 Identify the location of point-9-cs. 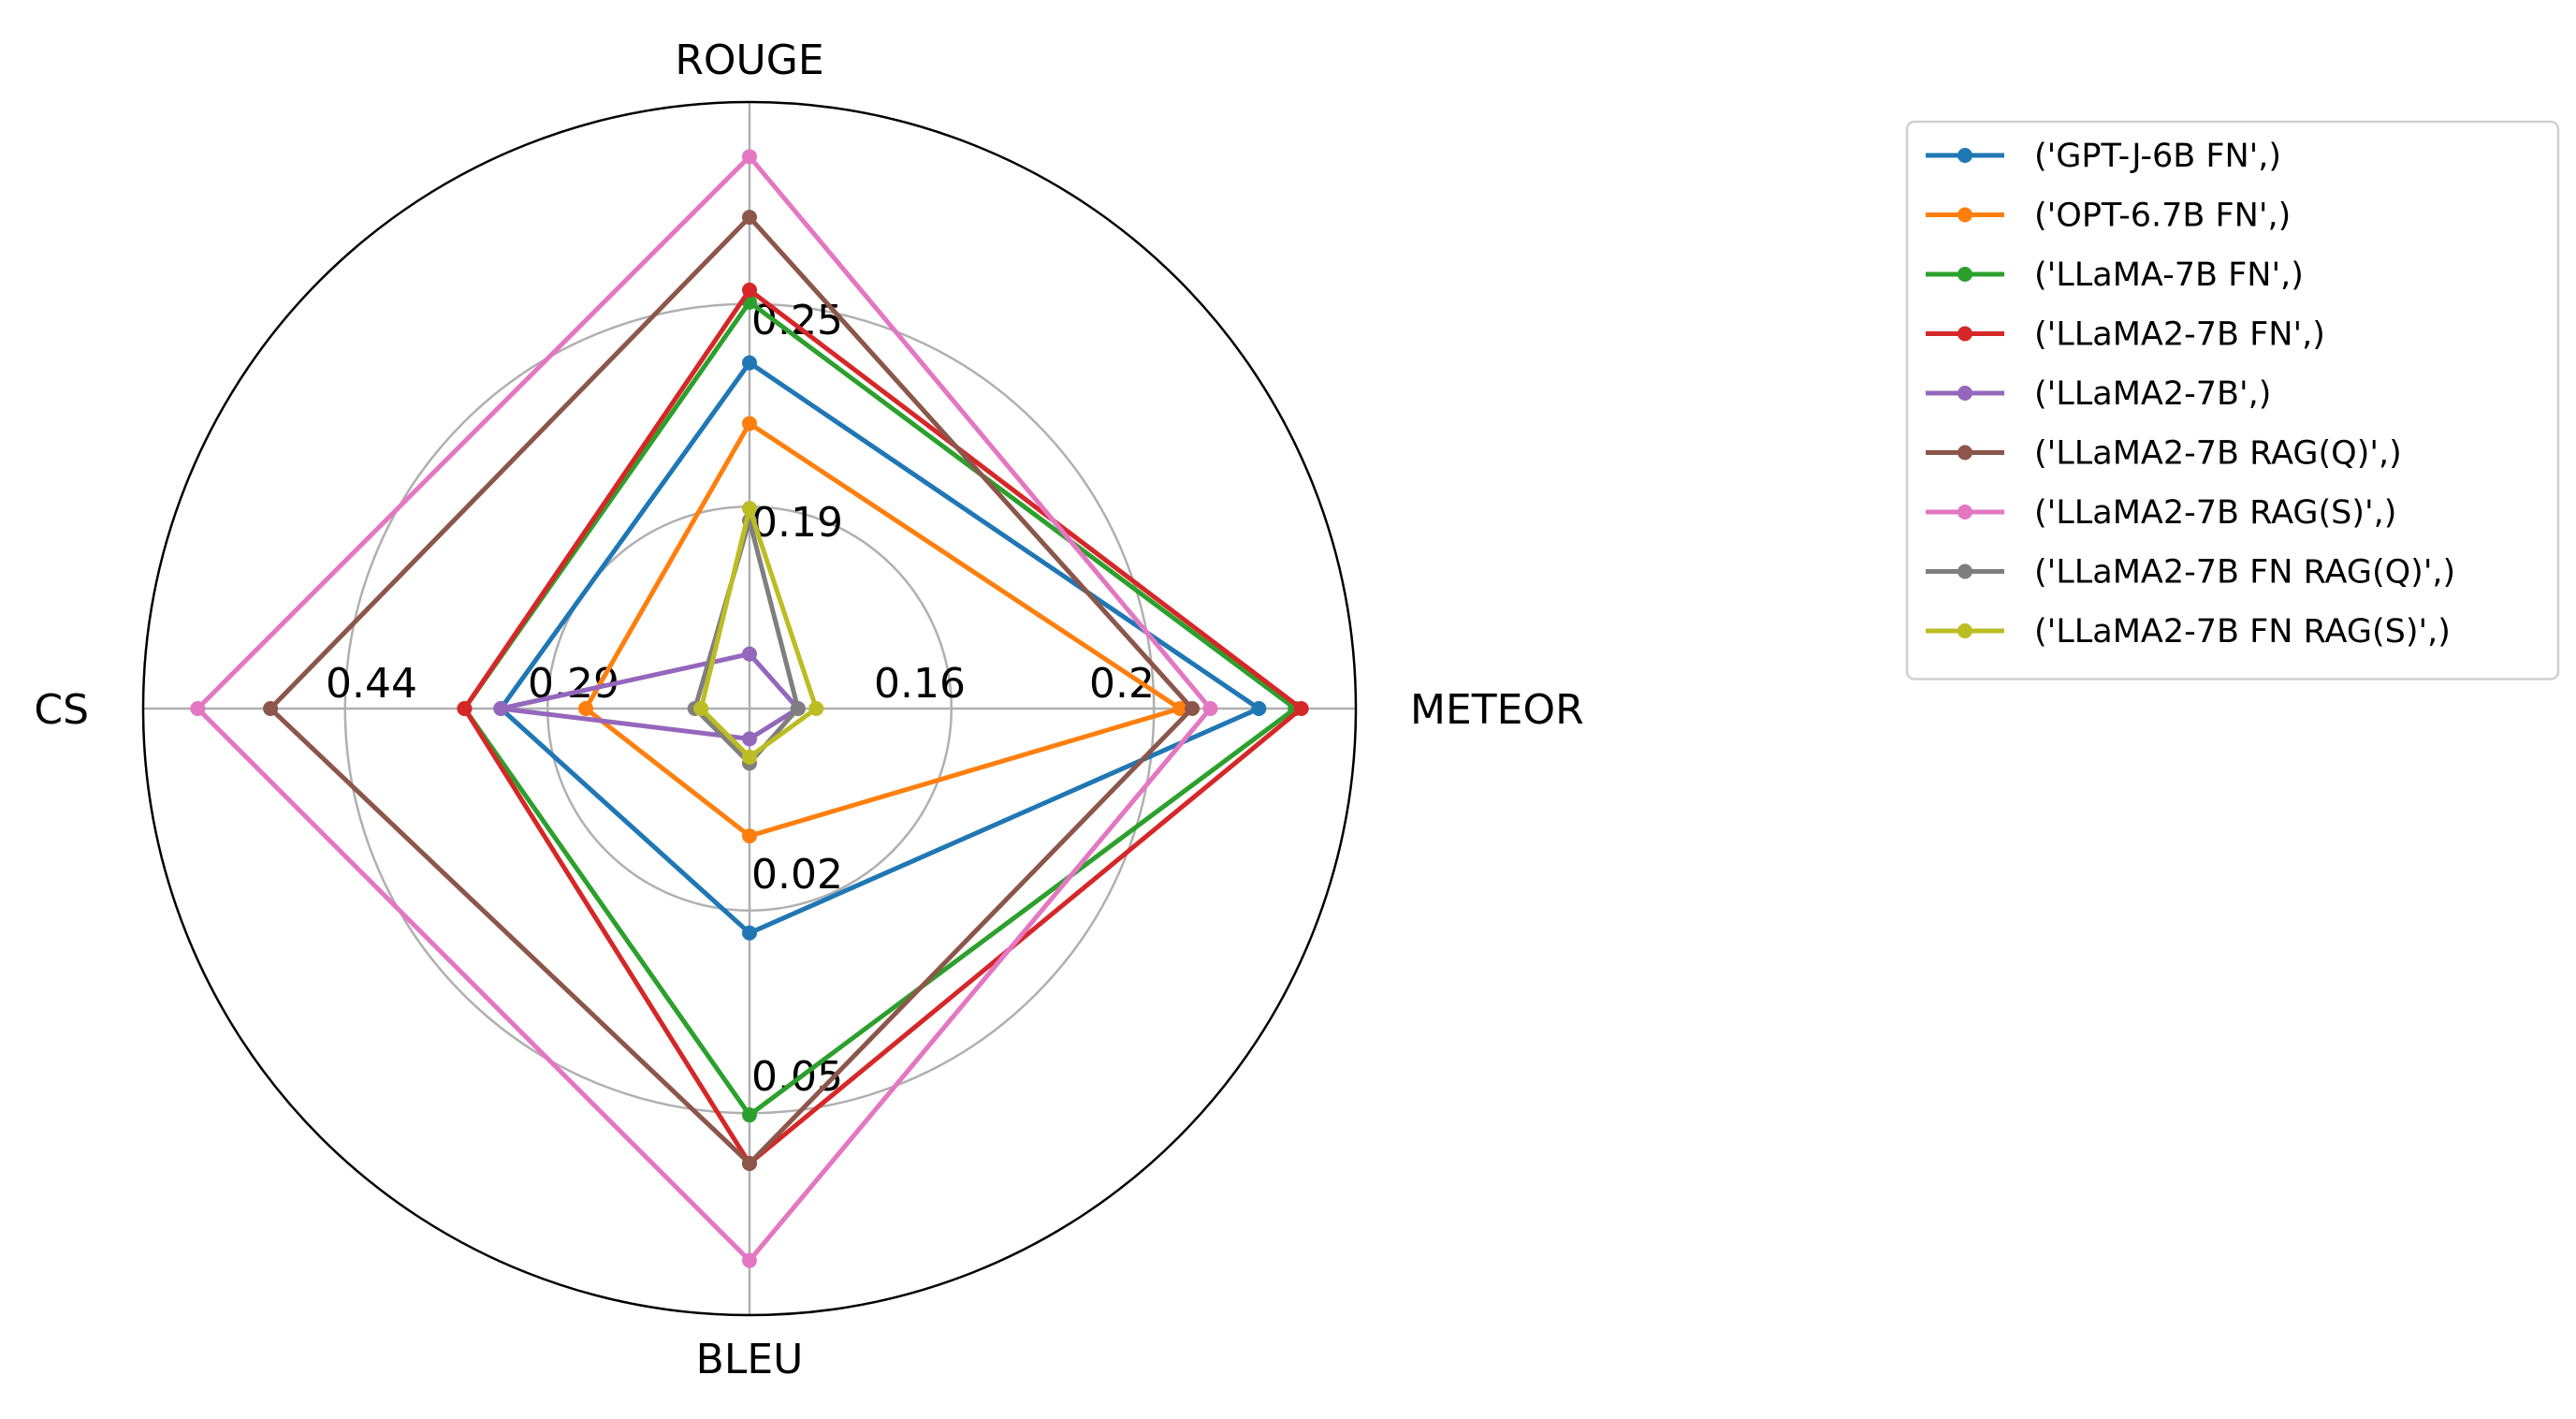
(701, 708).